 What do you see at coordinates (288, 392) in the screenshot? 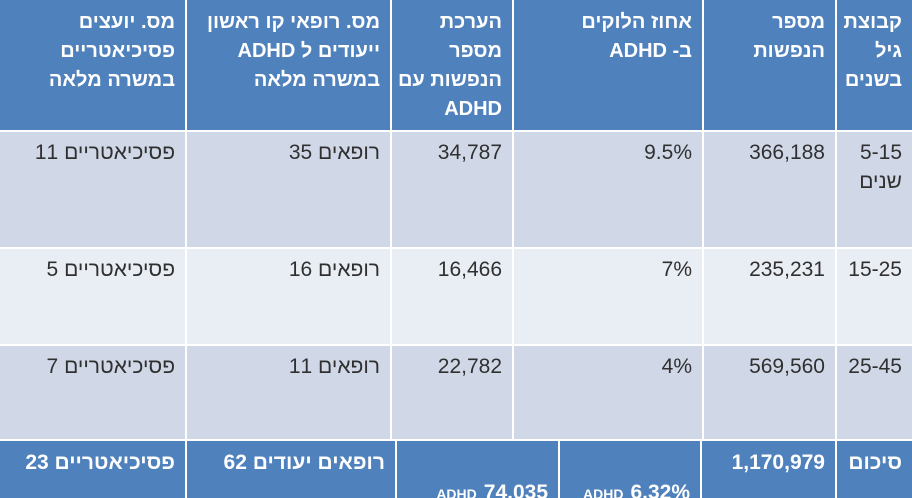
I see `cell-dedicated-doctors: 11 רופאים` at bounding box center [288, 392].